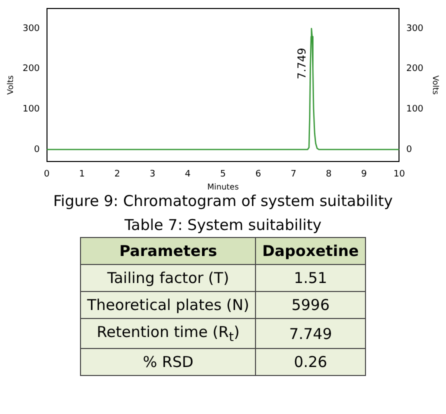  Describe the element at coordinates (223, 225) in the screenshot. I see `text: Table 7: System suitability` at that location.